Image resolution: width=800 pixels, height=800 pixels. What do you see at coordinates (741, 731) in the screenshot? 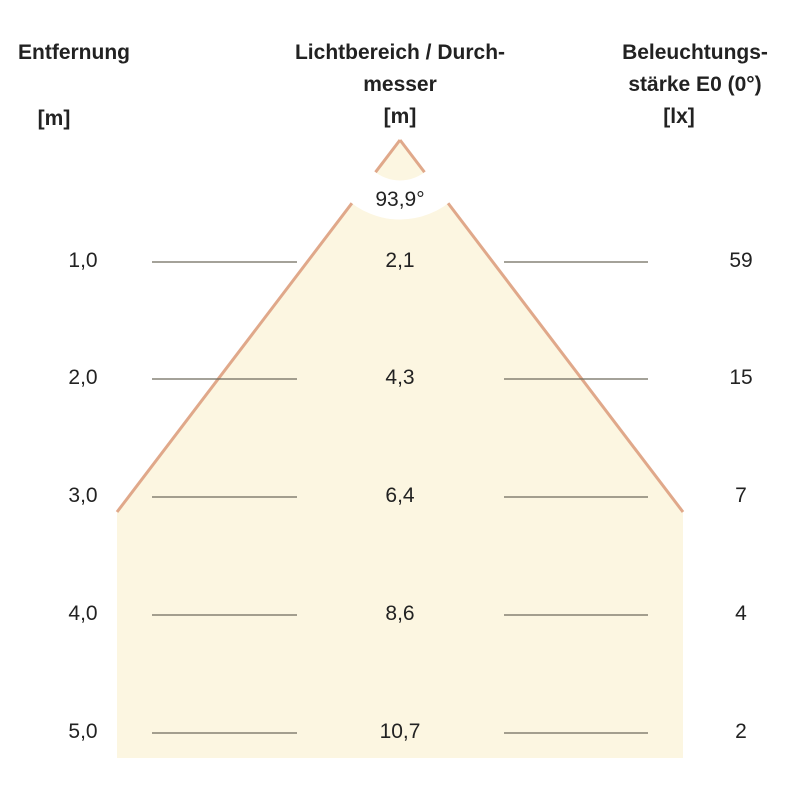
I see `illuminance-value: 2` at bounding box center [741, 731].